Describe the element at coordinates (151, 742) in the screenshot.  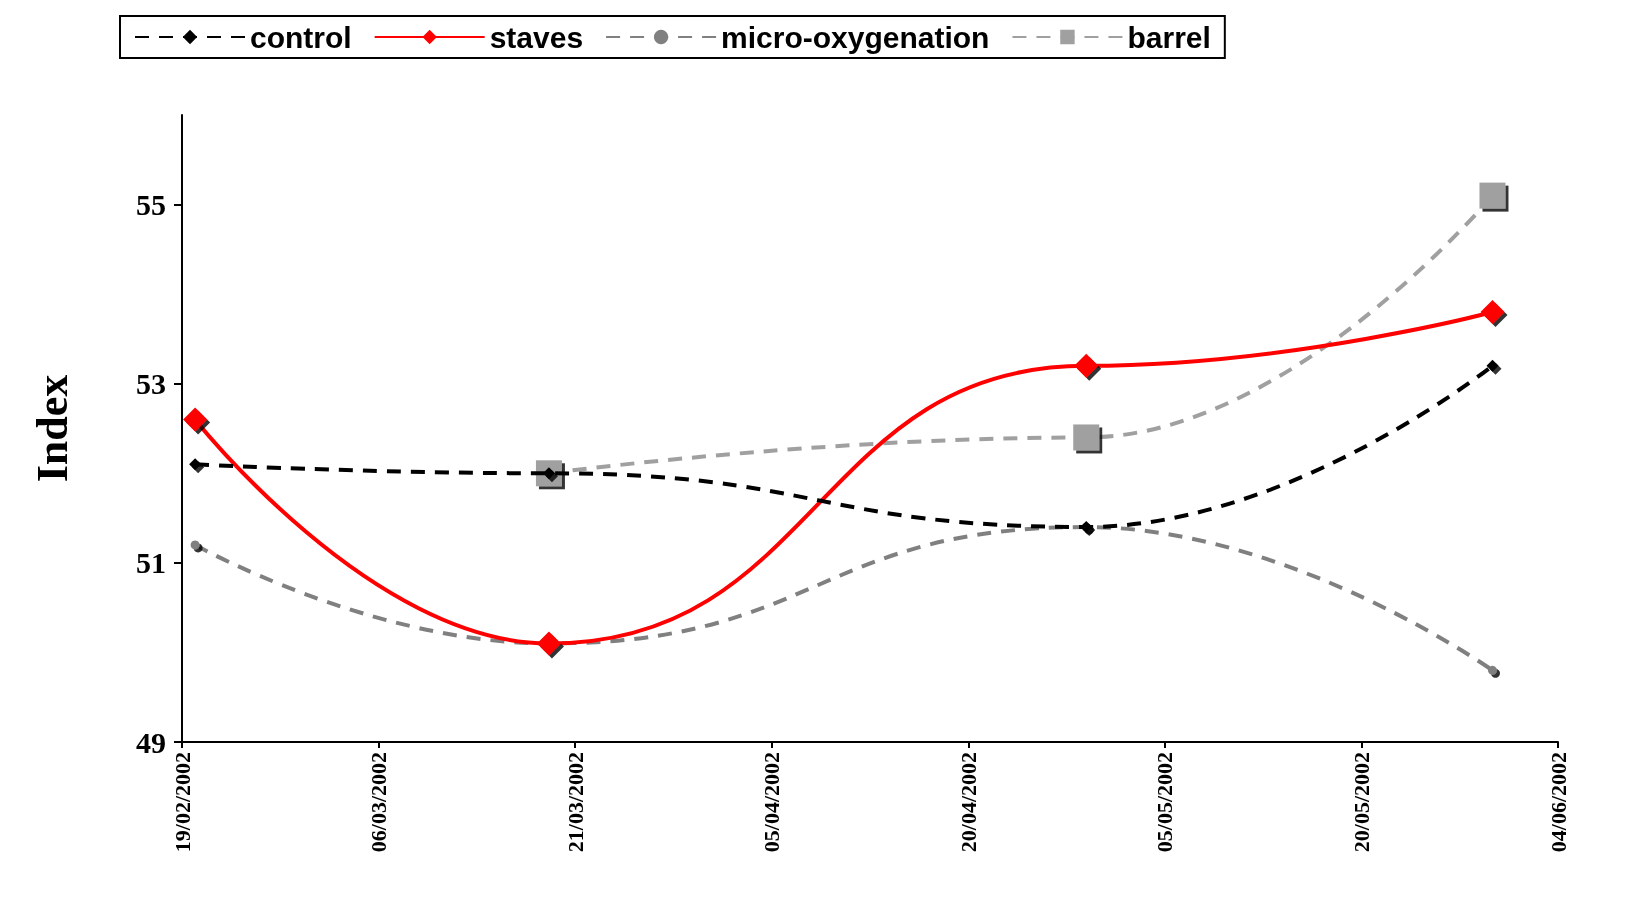
I see `y-tick-label: 49` at that location.